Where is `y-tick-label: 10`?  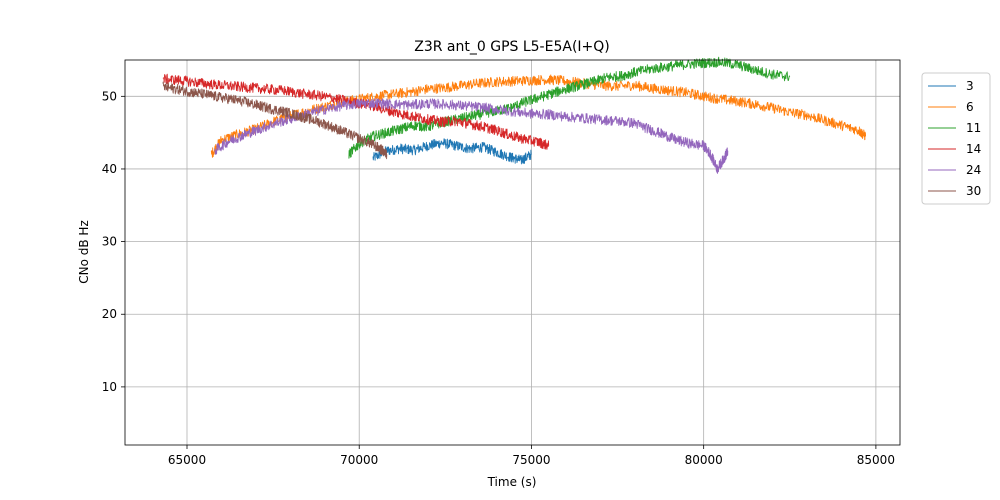 y-tick-label: 10 is located at coordinates (109, 387).